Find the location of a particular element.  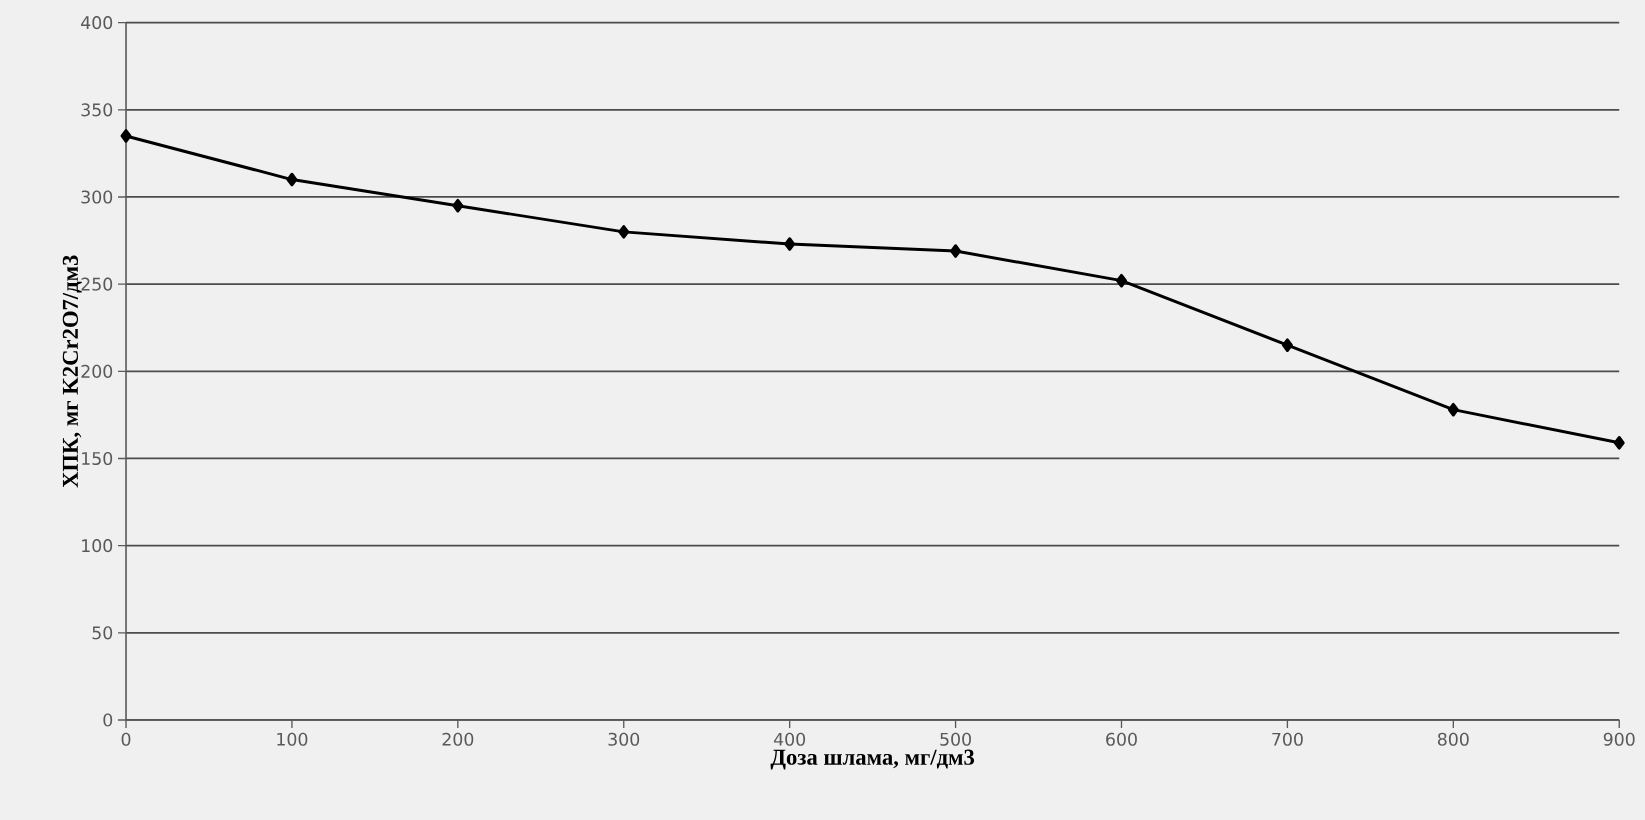

y-tick-label: 100 is located at coordinates (97, 546).